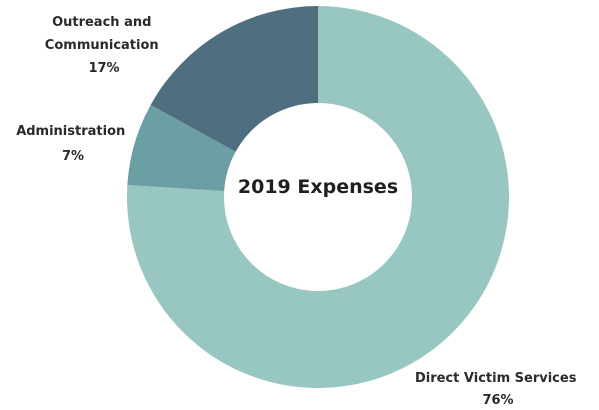 Image resolution: width=599 pixels, height=410 pixels. What do you see at coordinates (73, 144) in the screenshot?
I see `label-administration: Administration 7%` at bounding box center [73, 144].